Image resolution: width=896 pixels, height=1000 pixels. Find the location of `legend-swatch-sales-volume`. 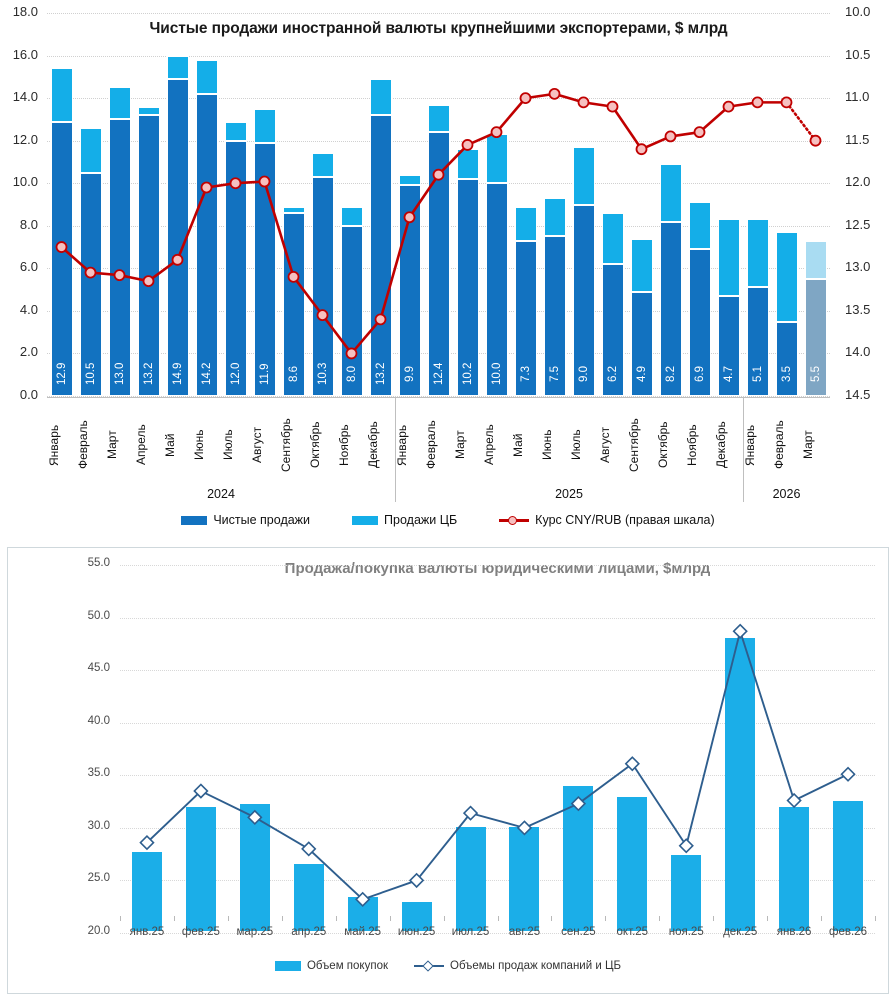

legend-swatch-sales-volume is located at coordinates (429, 966).